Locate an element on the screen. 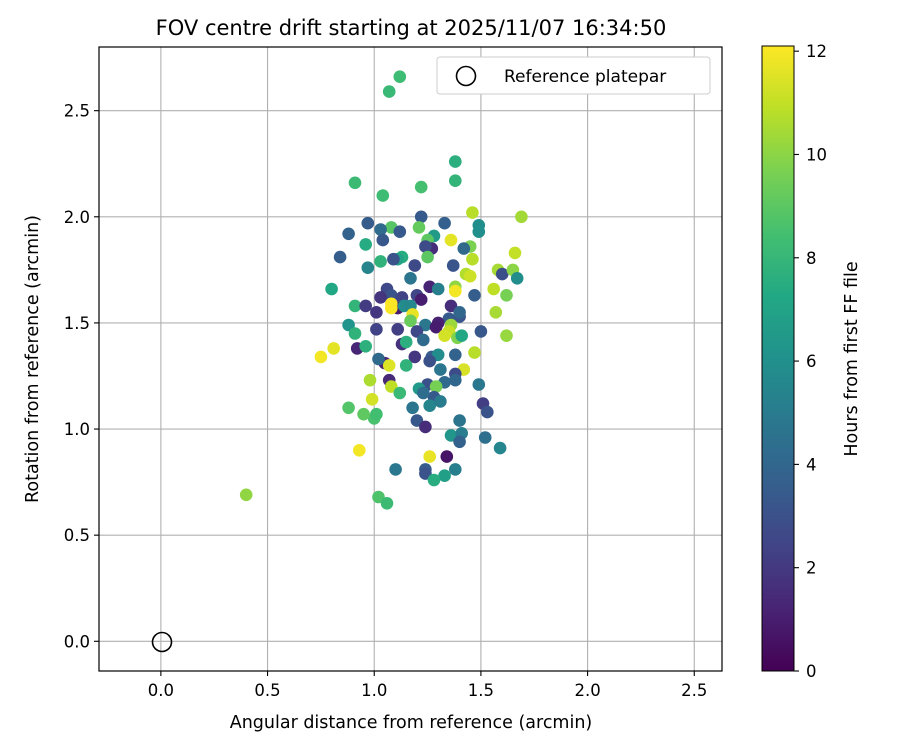 The height and width of the screenshot is (750, 900). x-axis-label: Angular distance from reference (arcmin) is located at coordinates (411, 723).